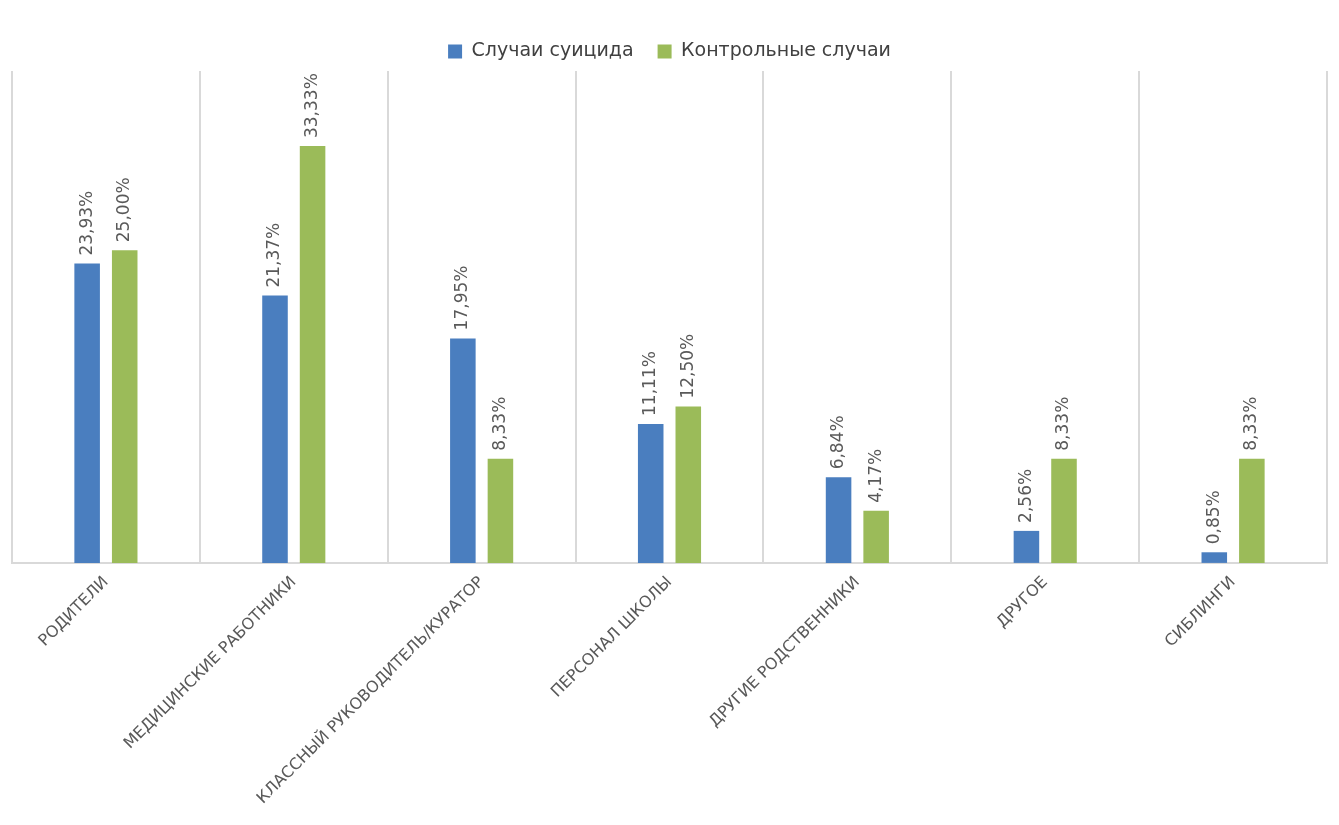 This screenshot has height=825, width=1339. I want to click on data-label: 25,00%, so click(123, 210).